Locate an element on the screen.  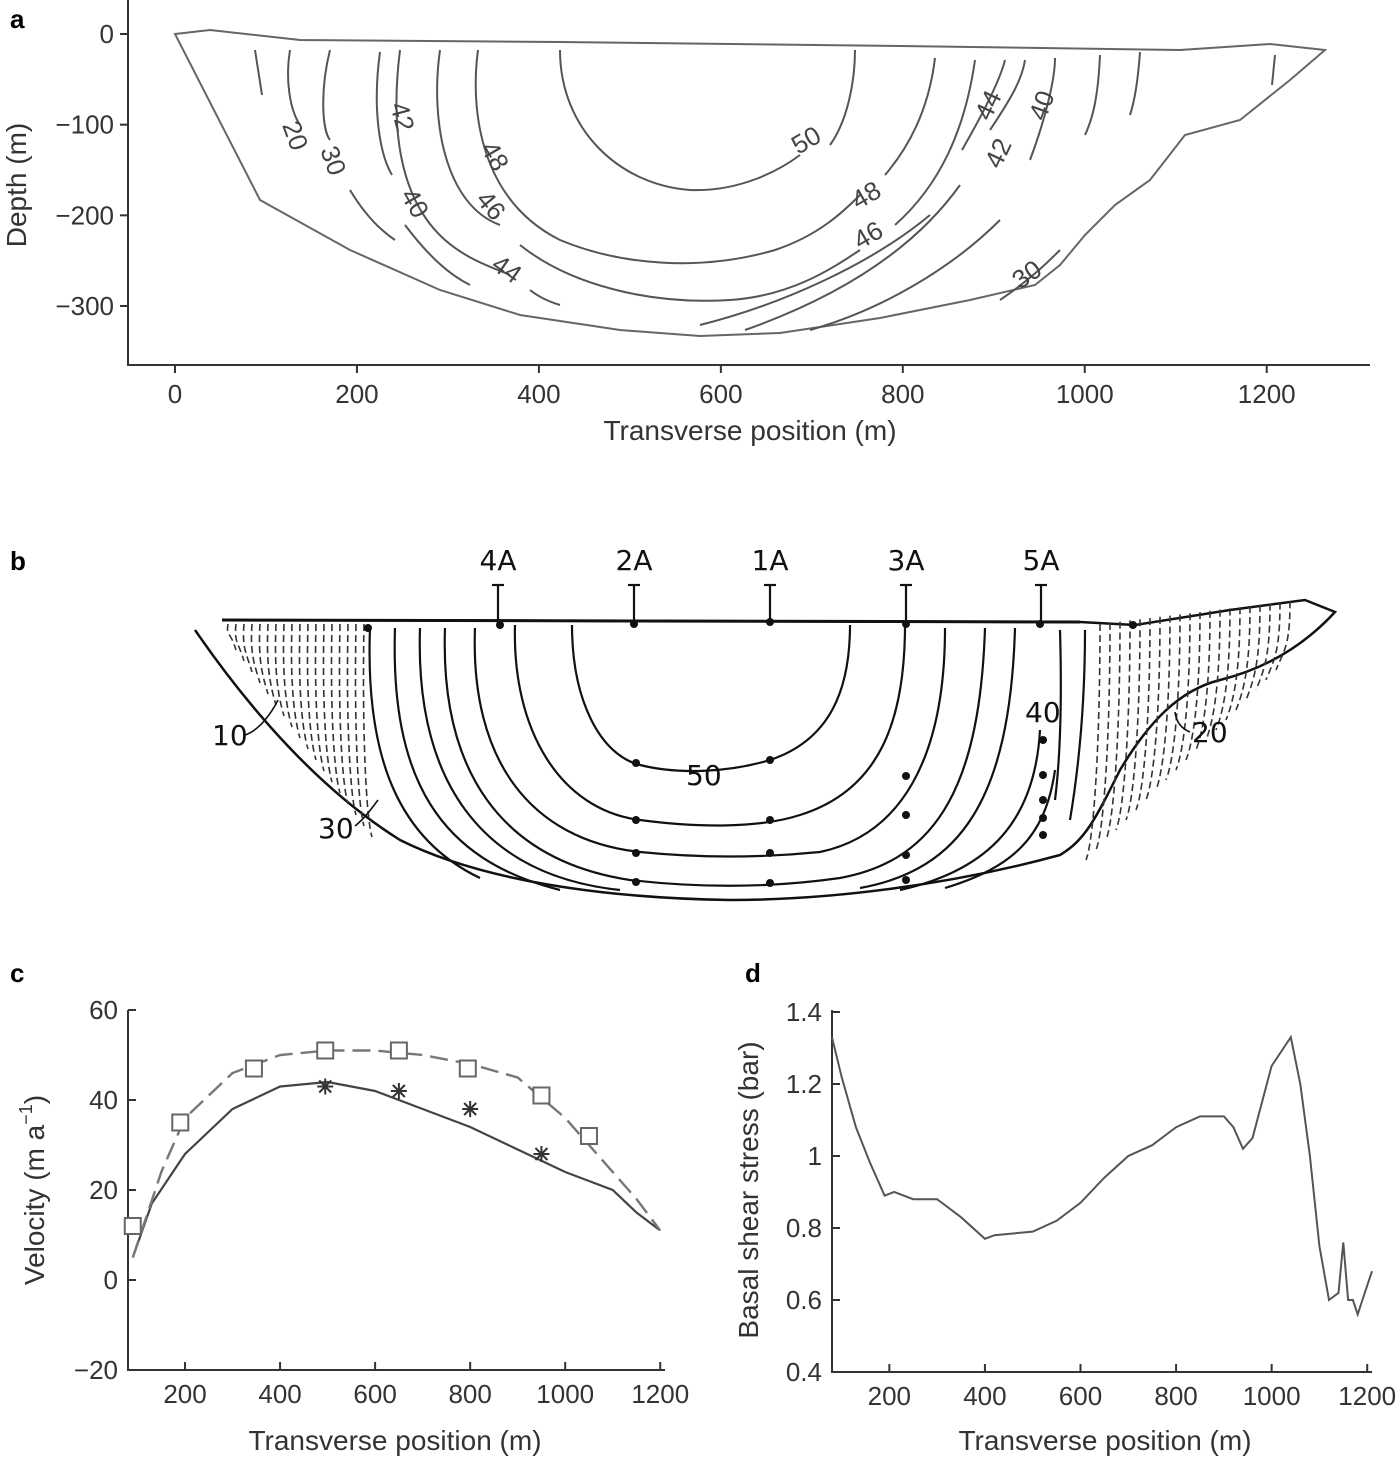
a-xtick-label-4: 800 is located at coordinates (902, 394).